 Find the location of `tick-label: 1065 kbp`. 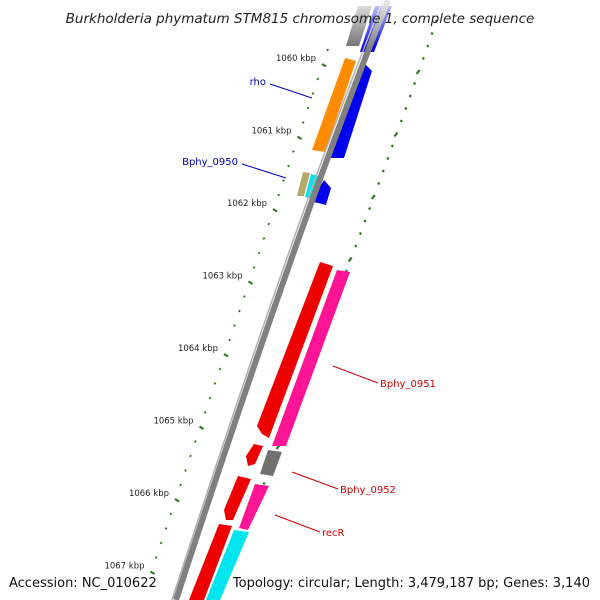

tick-label: 1065 kbp is located at coordinates (173, 422).